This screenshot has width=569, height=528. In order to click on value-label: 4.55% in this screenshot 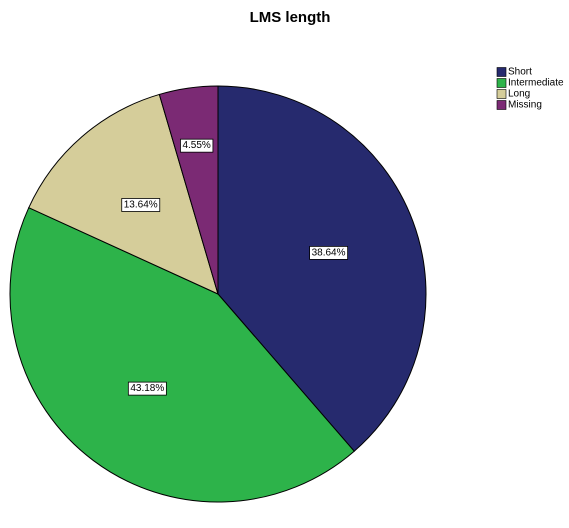, I will do `click(196, 145)`.